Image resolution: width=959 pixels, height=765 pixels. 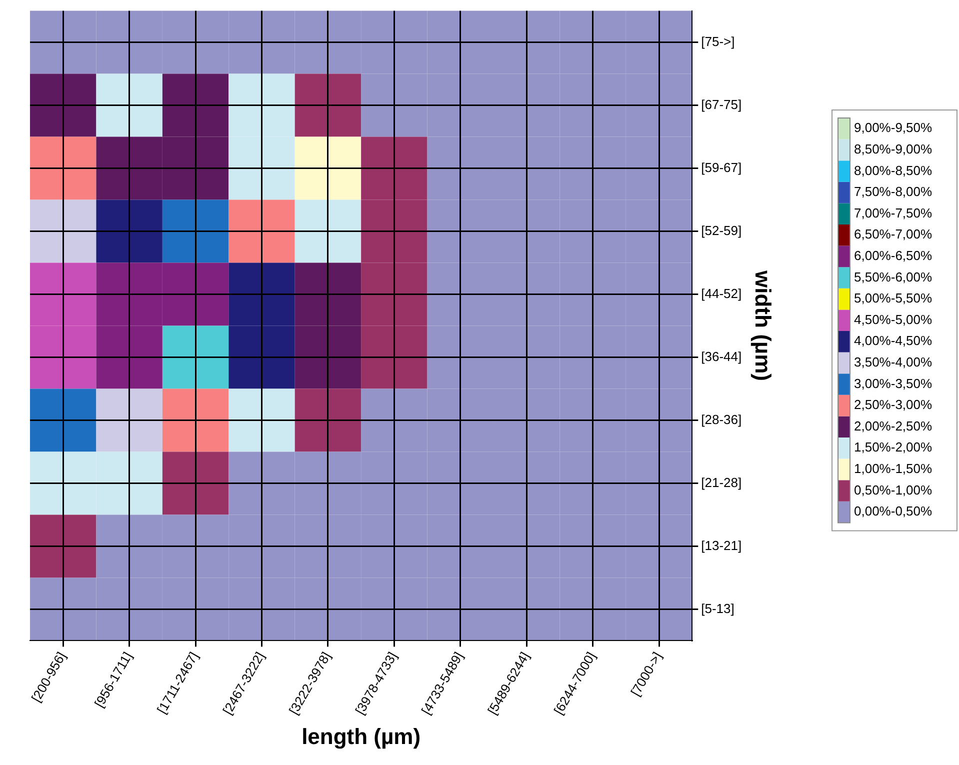 I want to click on color-bar-label: 2,50%-3,00%, so click(x=893, y=404).